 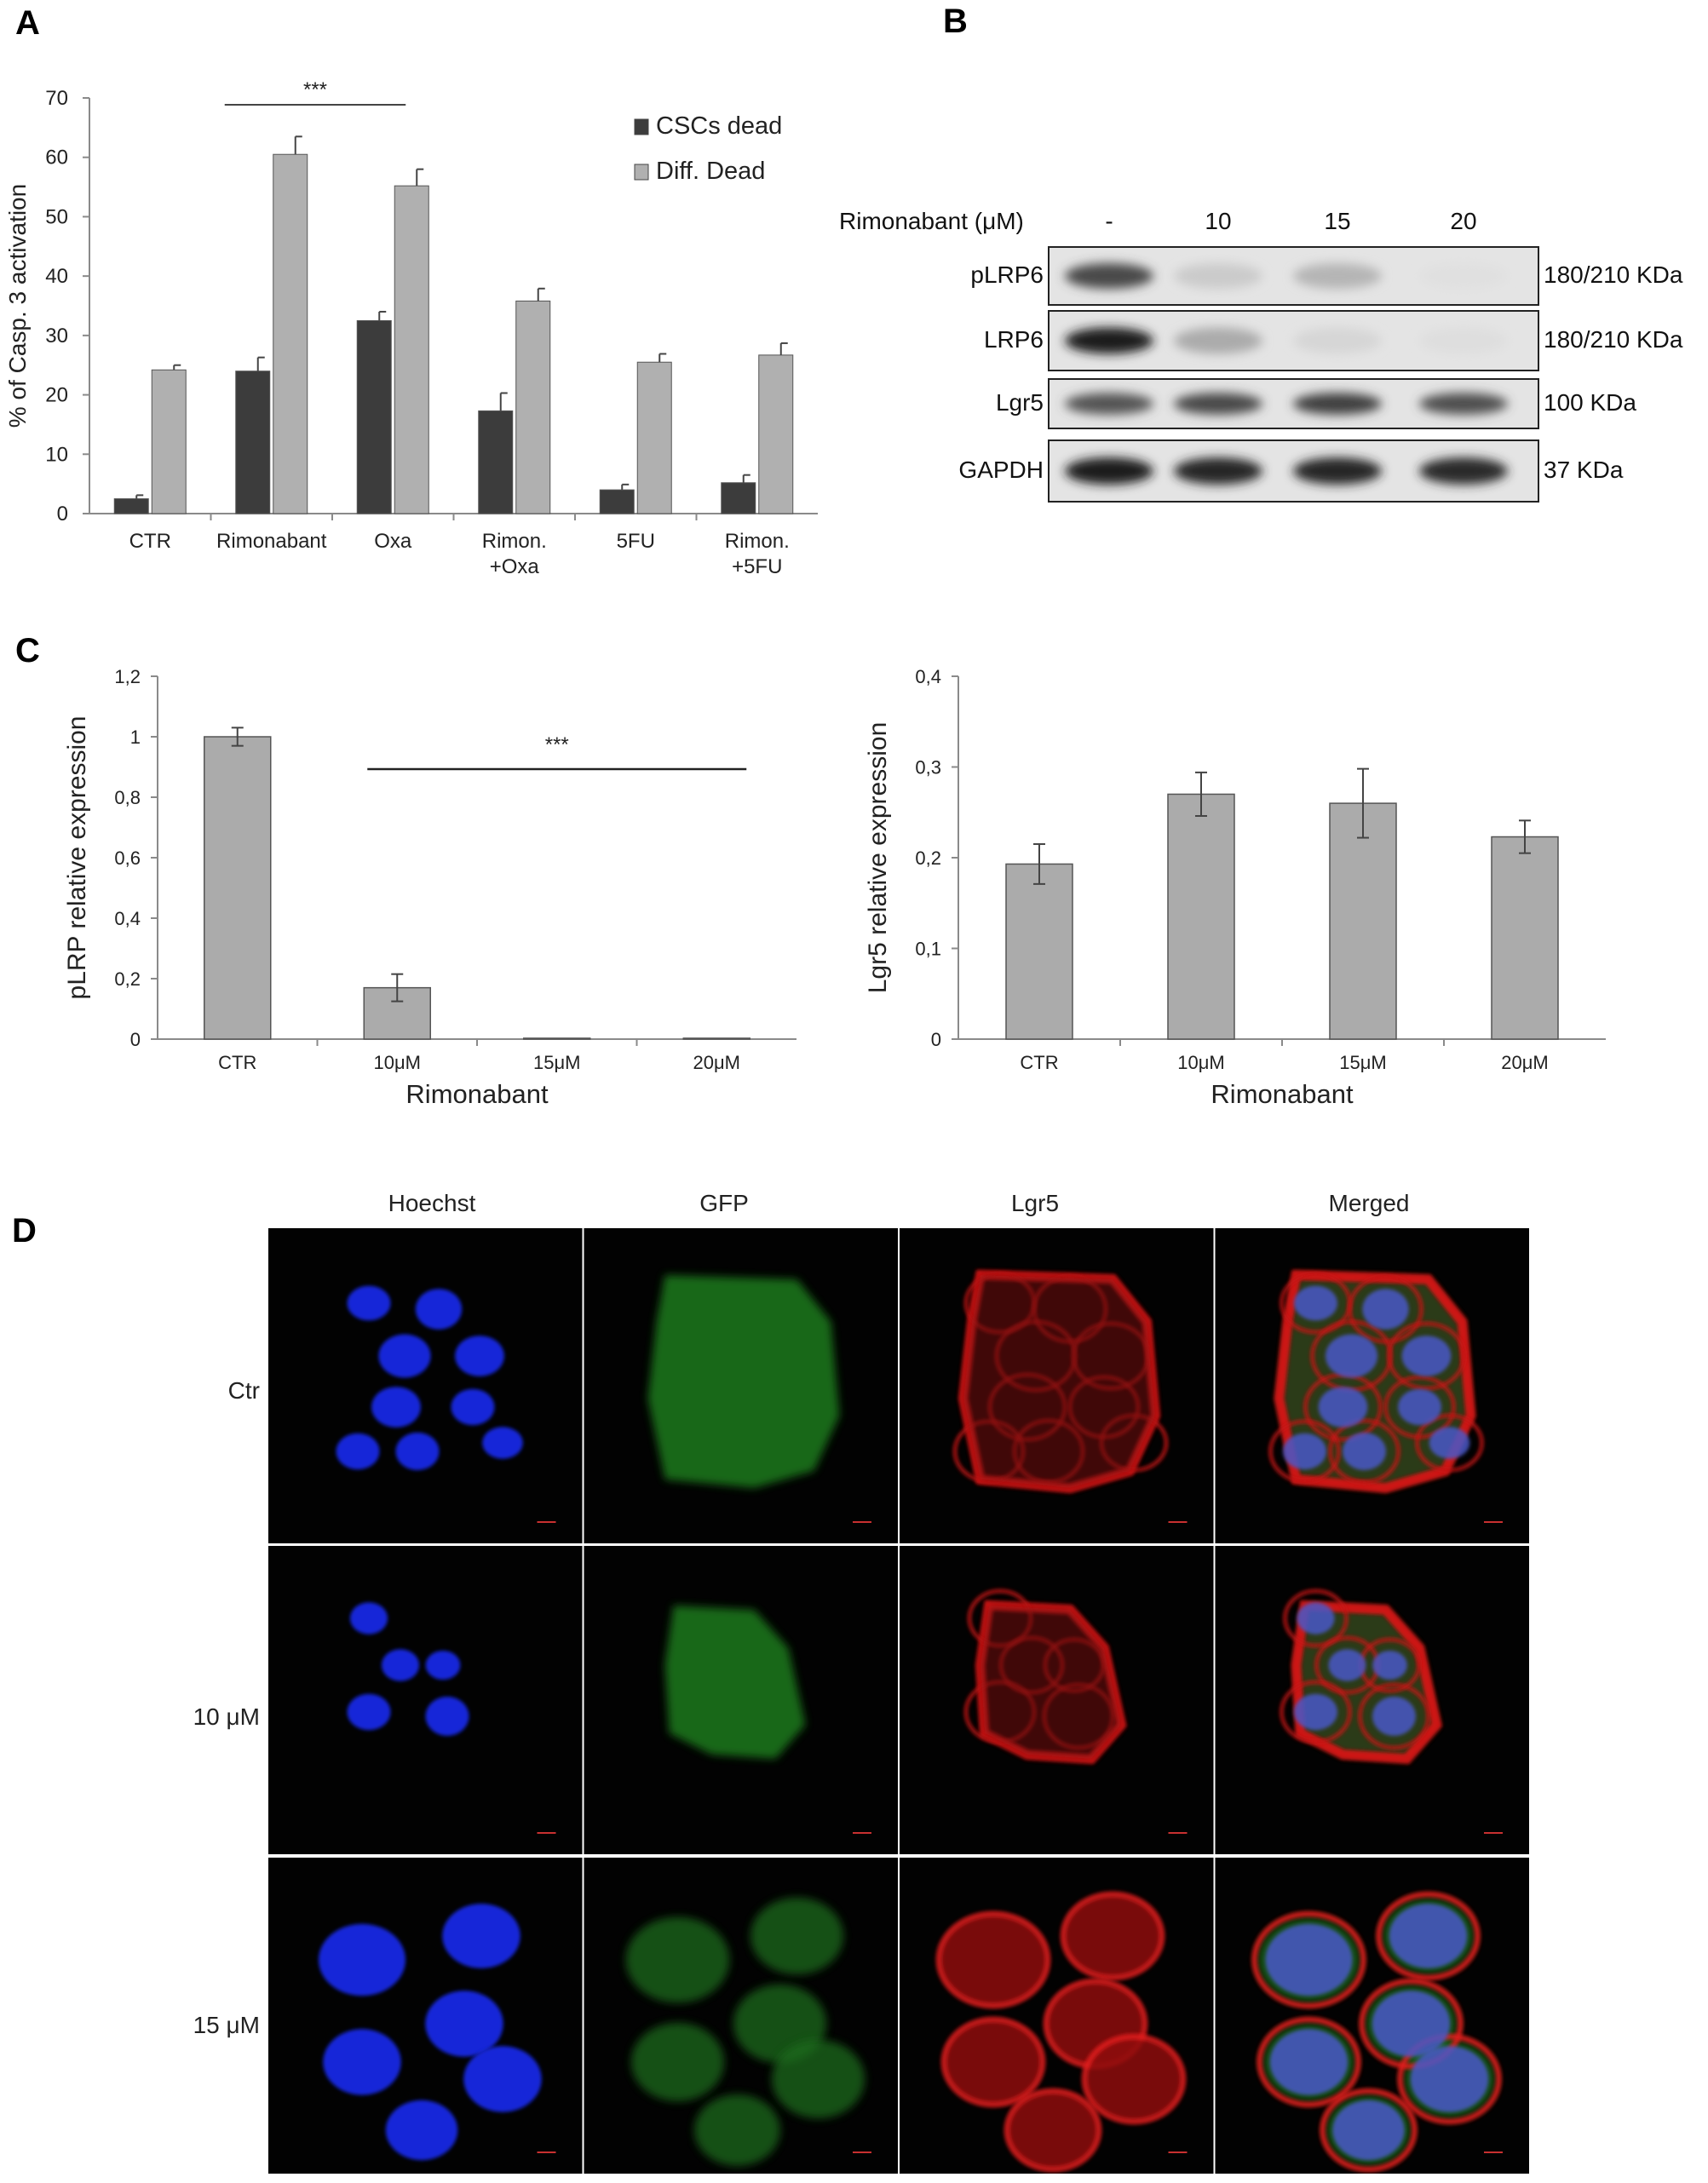 I want to click on x-tick-label: 15μM, so click(x=556, y=1062).